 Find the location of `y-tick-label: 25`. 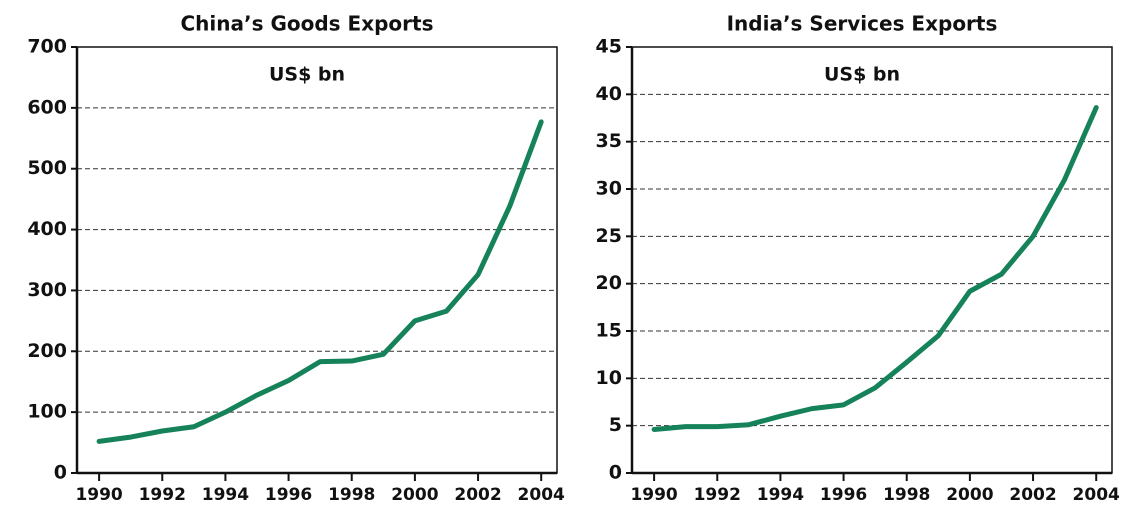

y-tick-label: 25 is located at coordinates (609, 236).